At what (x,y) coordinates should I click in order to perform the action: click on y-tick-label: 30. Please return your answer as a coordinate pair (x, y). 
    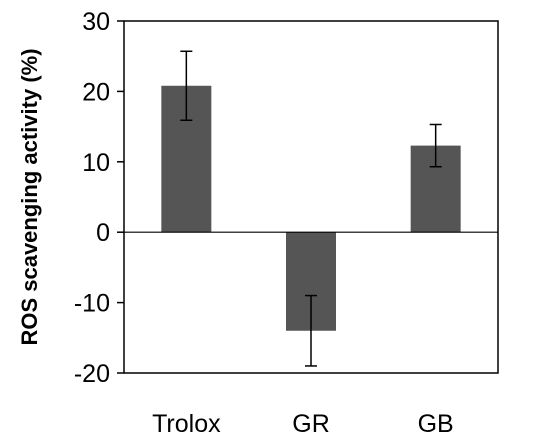
    Looking at the image, I should click on (96, 22).